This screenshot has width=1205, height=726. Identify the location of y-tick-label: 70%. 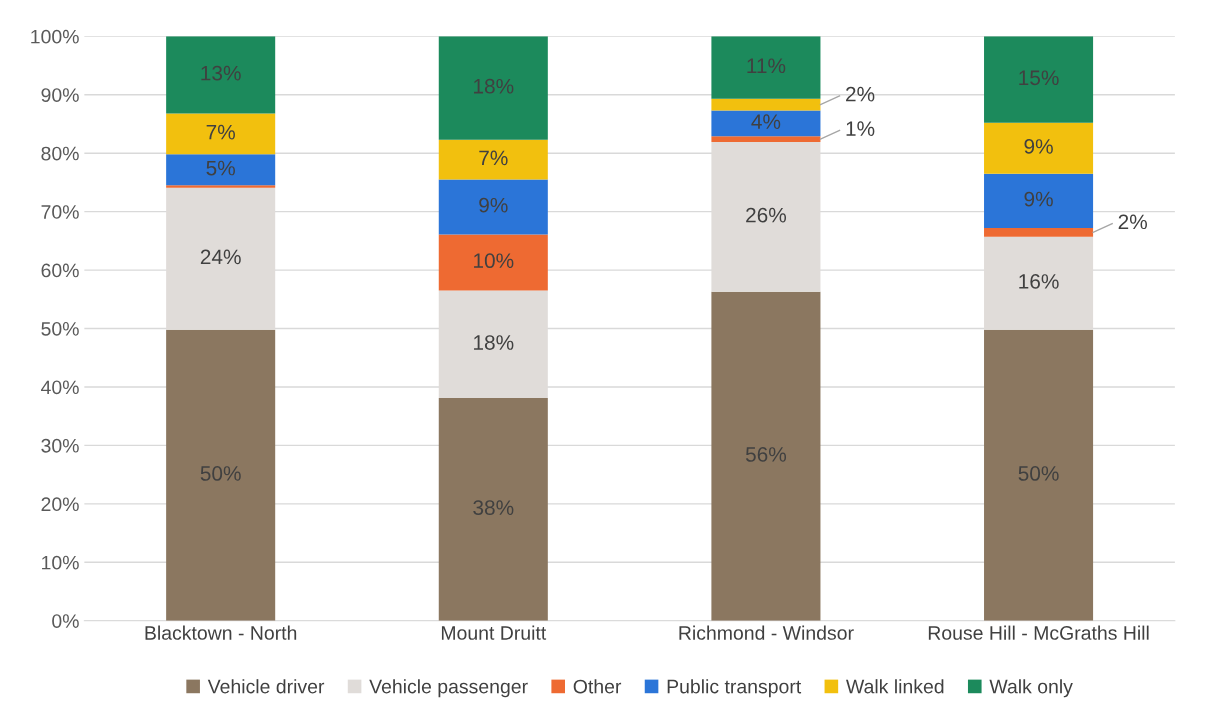
(60, 212).